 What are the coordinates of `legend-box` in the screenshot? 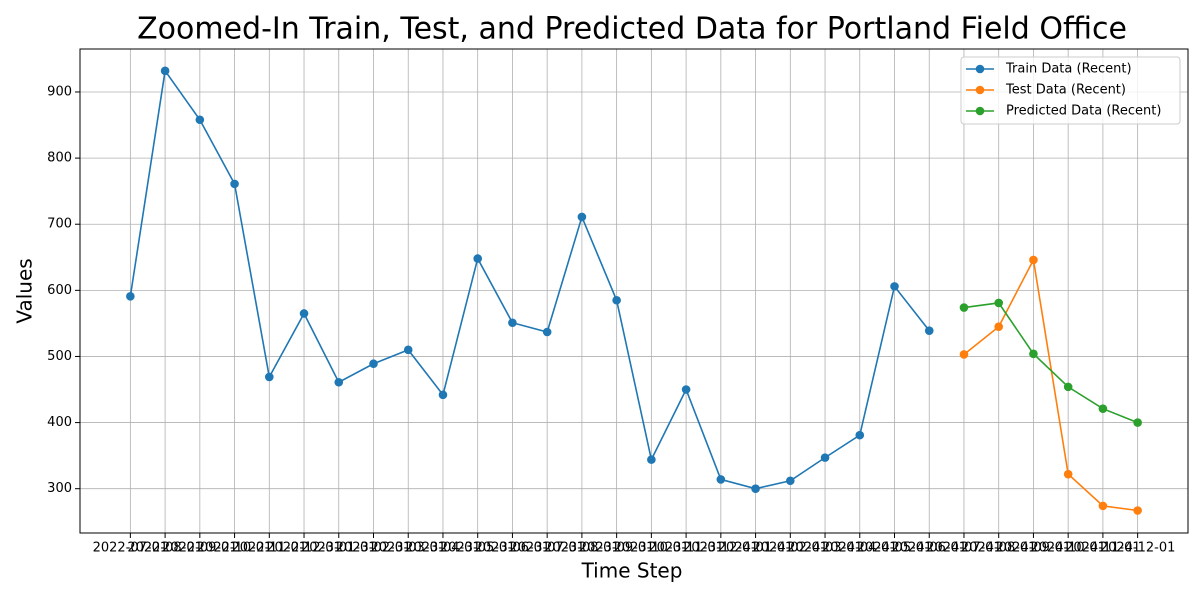 It's located at (1070, 90).